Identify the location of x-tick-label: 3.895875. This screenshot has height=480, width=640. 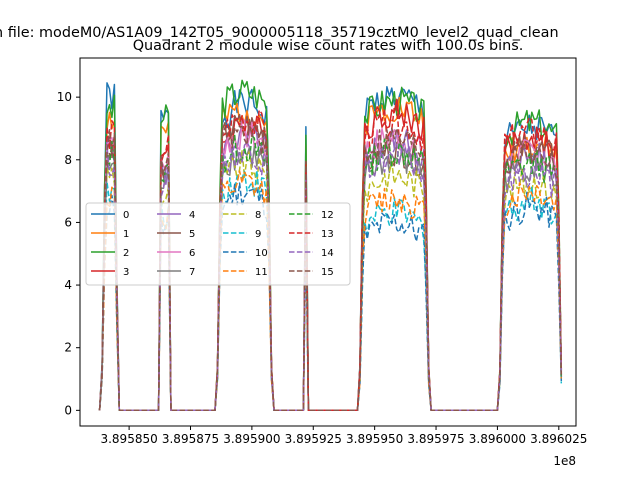
(190, 439).